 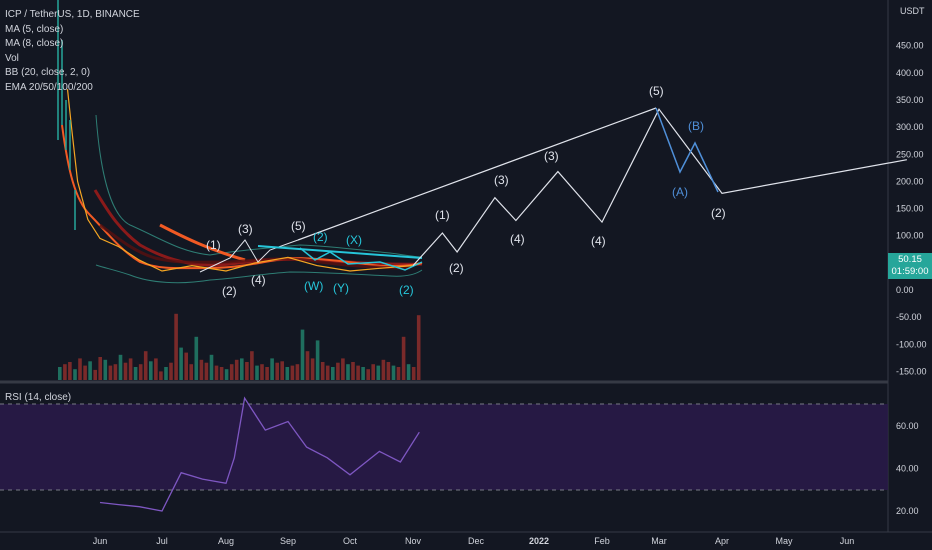 I want to click on symbol-title: ICP / TetherUS, 1D, BINANCE, so click(x=72, y=14).